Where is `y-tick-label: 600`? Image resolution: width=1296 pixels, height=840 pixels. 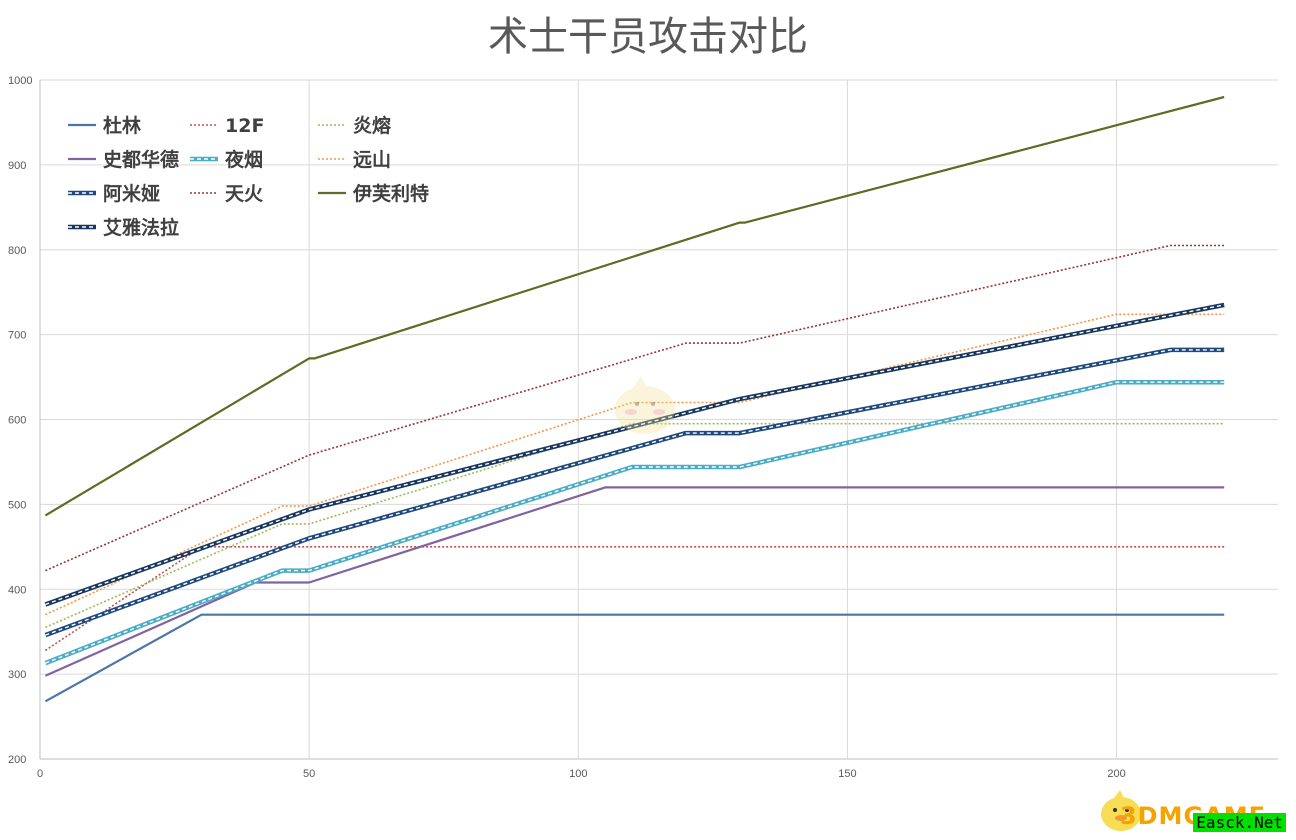
y-tick-label: 600 is located at coordinates (17, 421).